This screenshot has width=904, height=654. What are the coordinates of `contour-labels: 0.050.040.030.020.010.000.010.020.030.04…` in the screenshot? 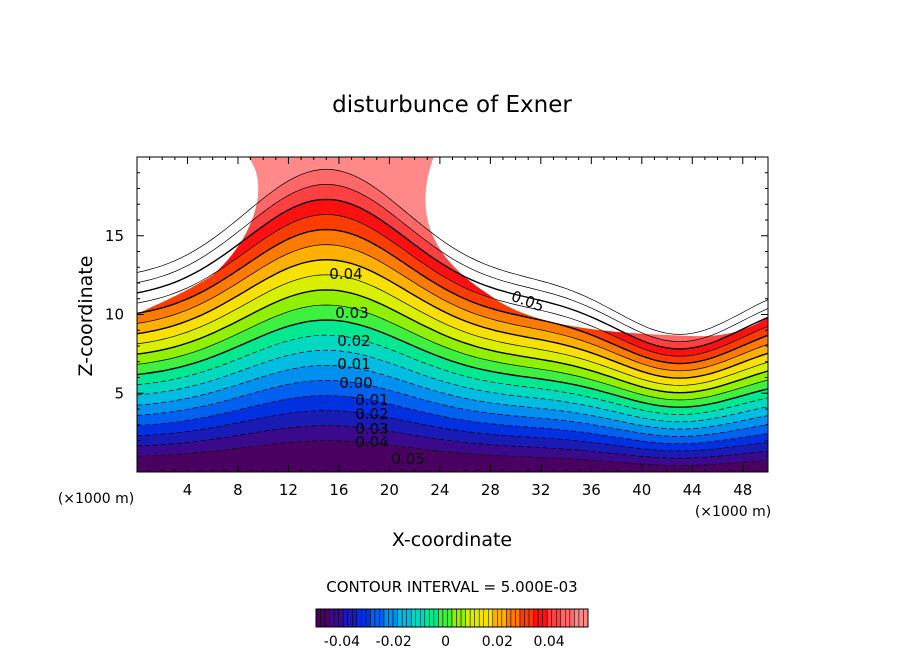 It's located at (437, 366).